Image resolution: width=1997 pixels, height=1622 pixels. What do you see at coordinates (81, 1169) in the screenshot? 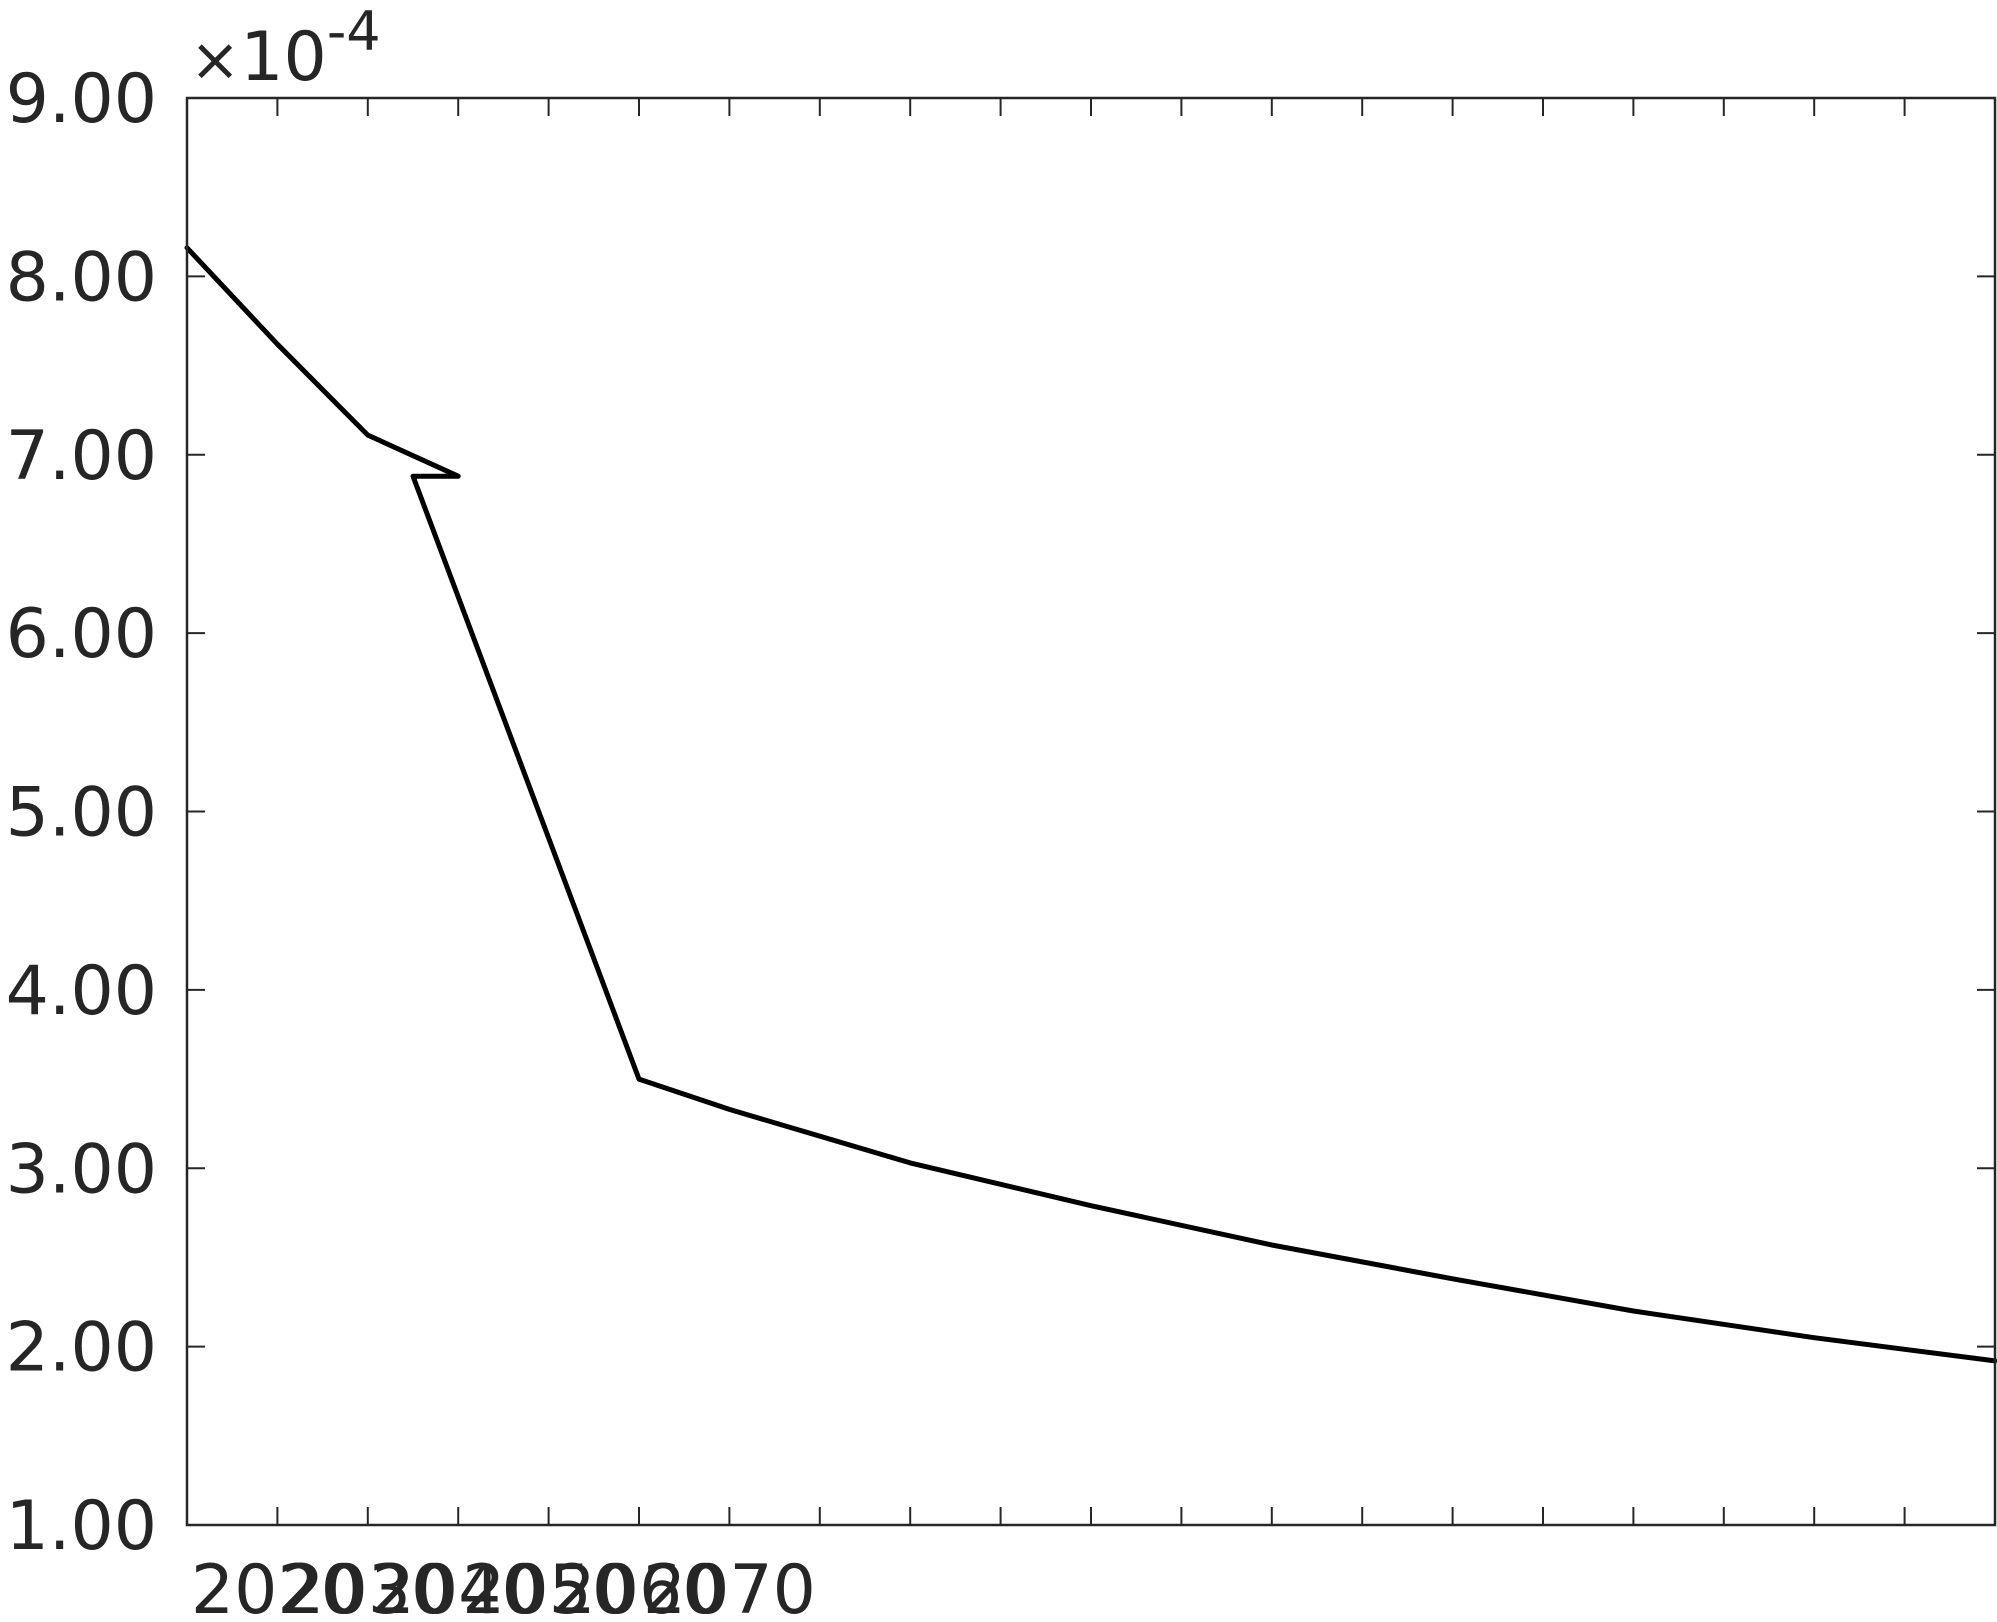
I see `y-tick-label: 3.00` at bounding box center [81, 1169].